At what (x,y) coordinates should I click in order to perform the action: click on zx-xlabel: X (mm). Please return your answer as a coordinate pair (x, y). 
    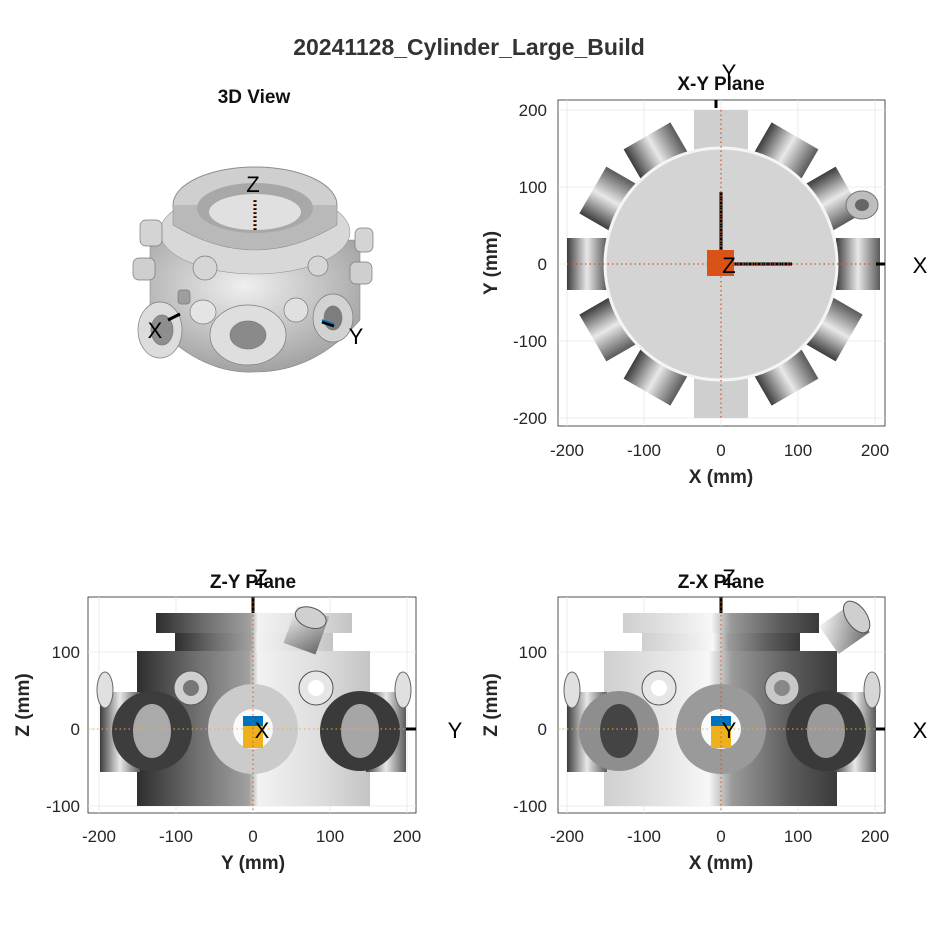
    Looking at the image, I should click on (721, 863).